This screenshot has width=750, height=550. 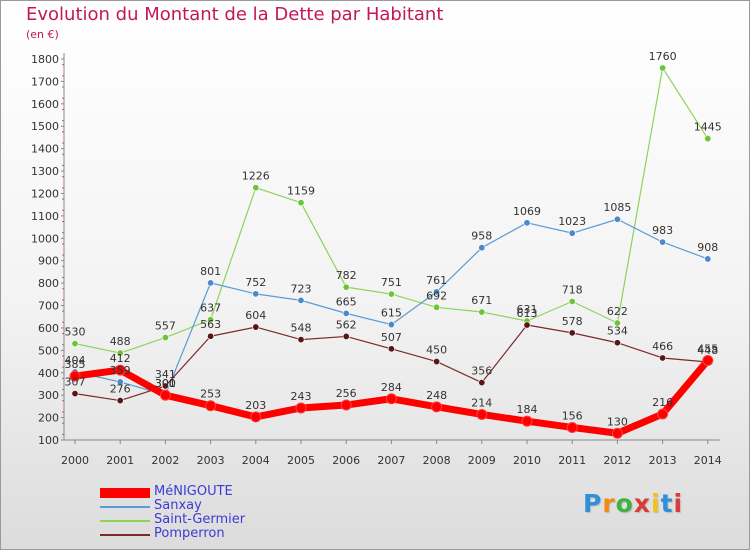 I want to click on x-tick-label: 2008, so click(x=437, y=460).